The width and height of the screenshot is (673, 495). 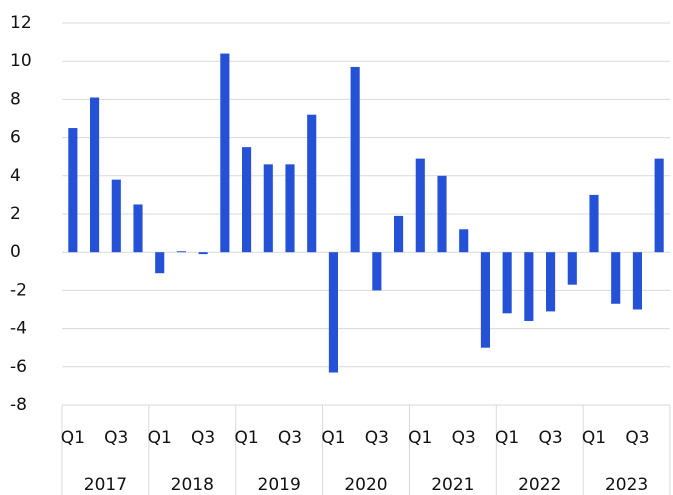 I want to click on group-label: 2023, so click(x=626, y=485).